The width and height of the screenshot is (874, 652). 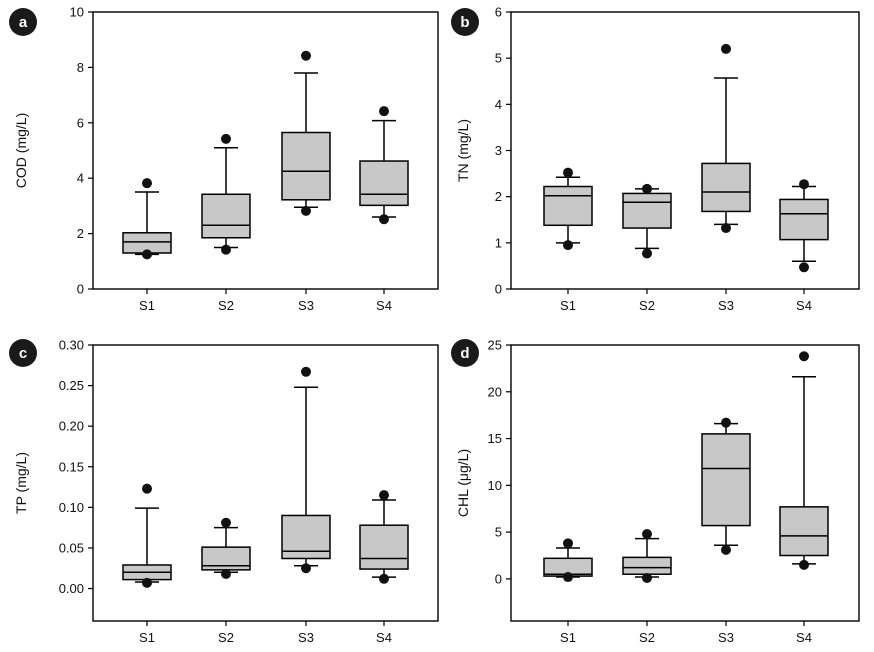 I want to click on y-tick-label: 20, so click(x=495, y=391).